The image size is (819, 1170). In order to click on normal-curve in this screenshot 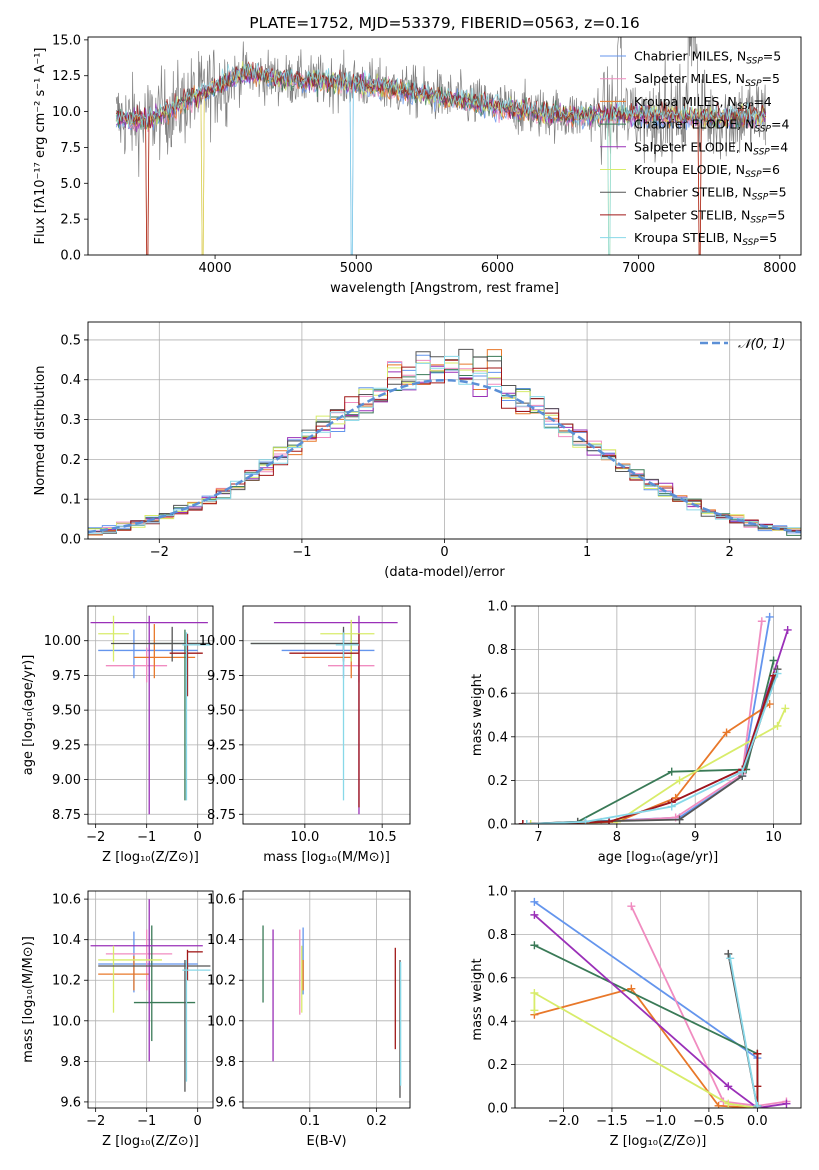, I will do `click(444, 456)`.